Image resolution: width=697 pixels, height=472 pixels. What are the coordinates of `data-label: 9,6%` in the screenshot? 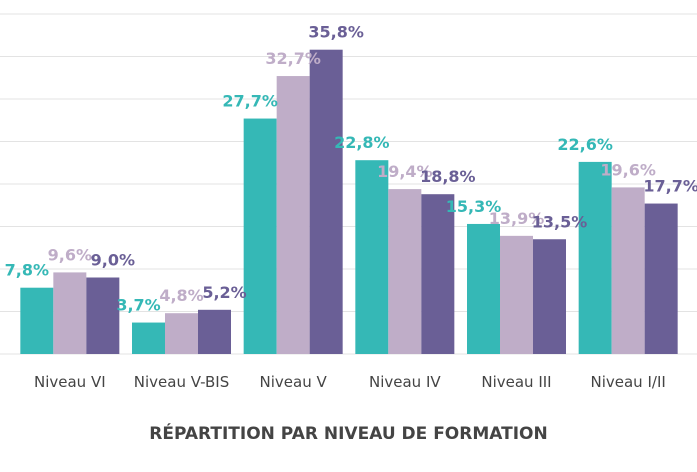 It's located at (70, 254).